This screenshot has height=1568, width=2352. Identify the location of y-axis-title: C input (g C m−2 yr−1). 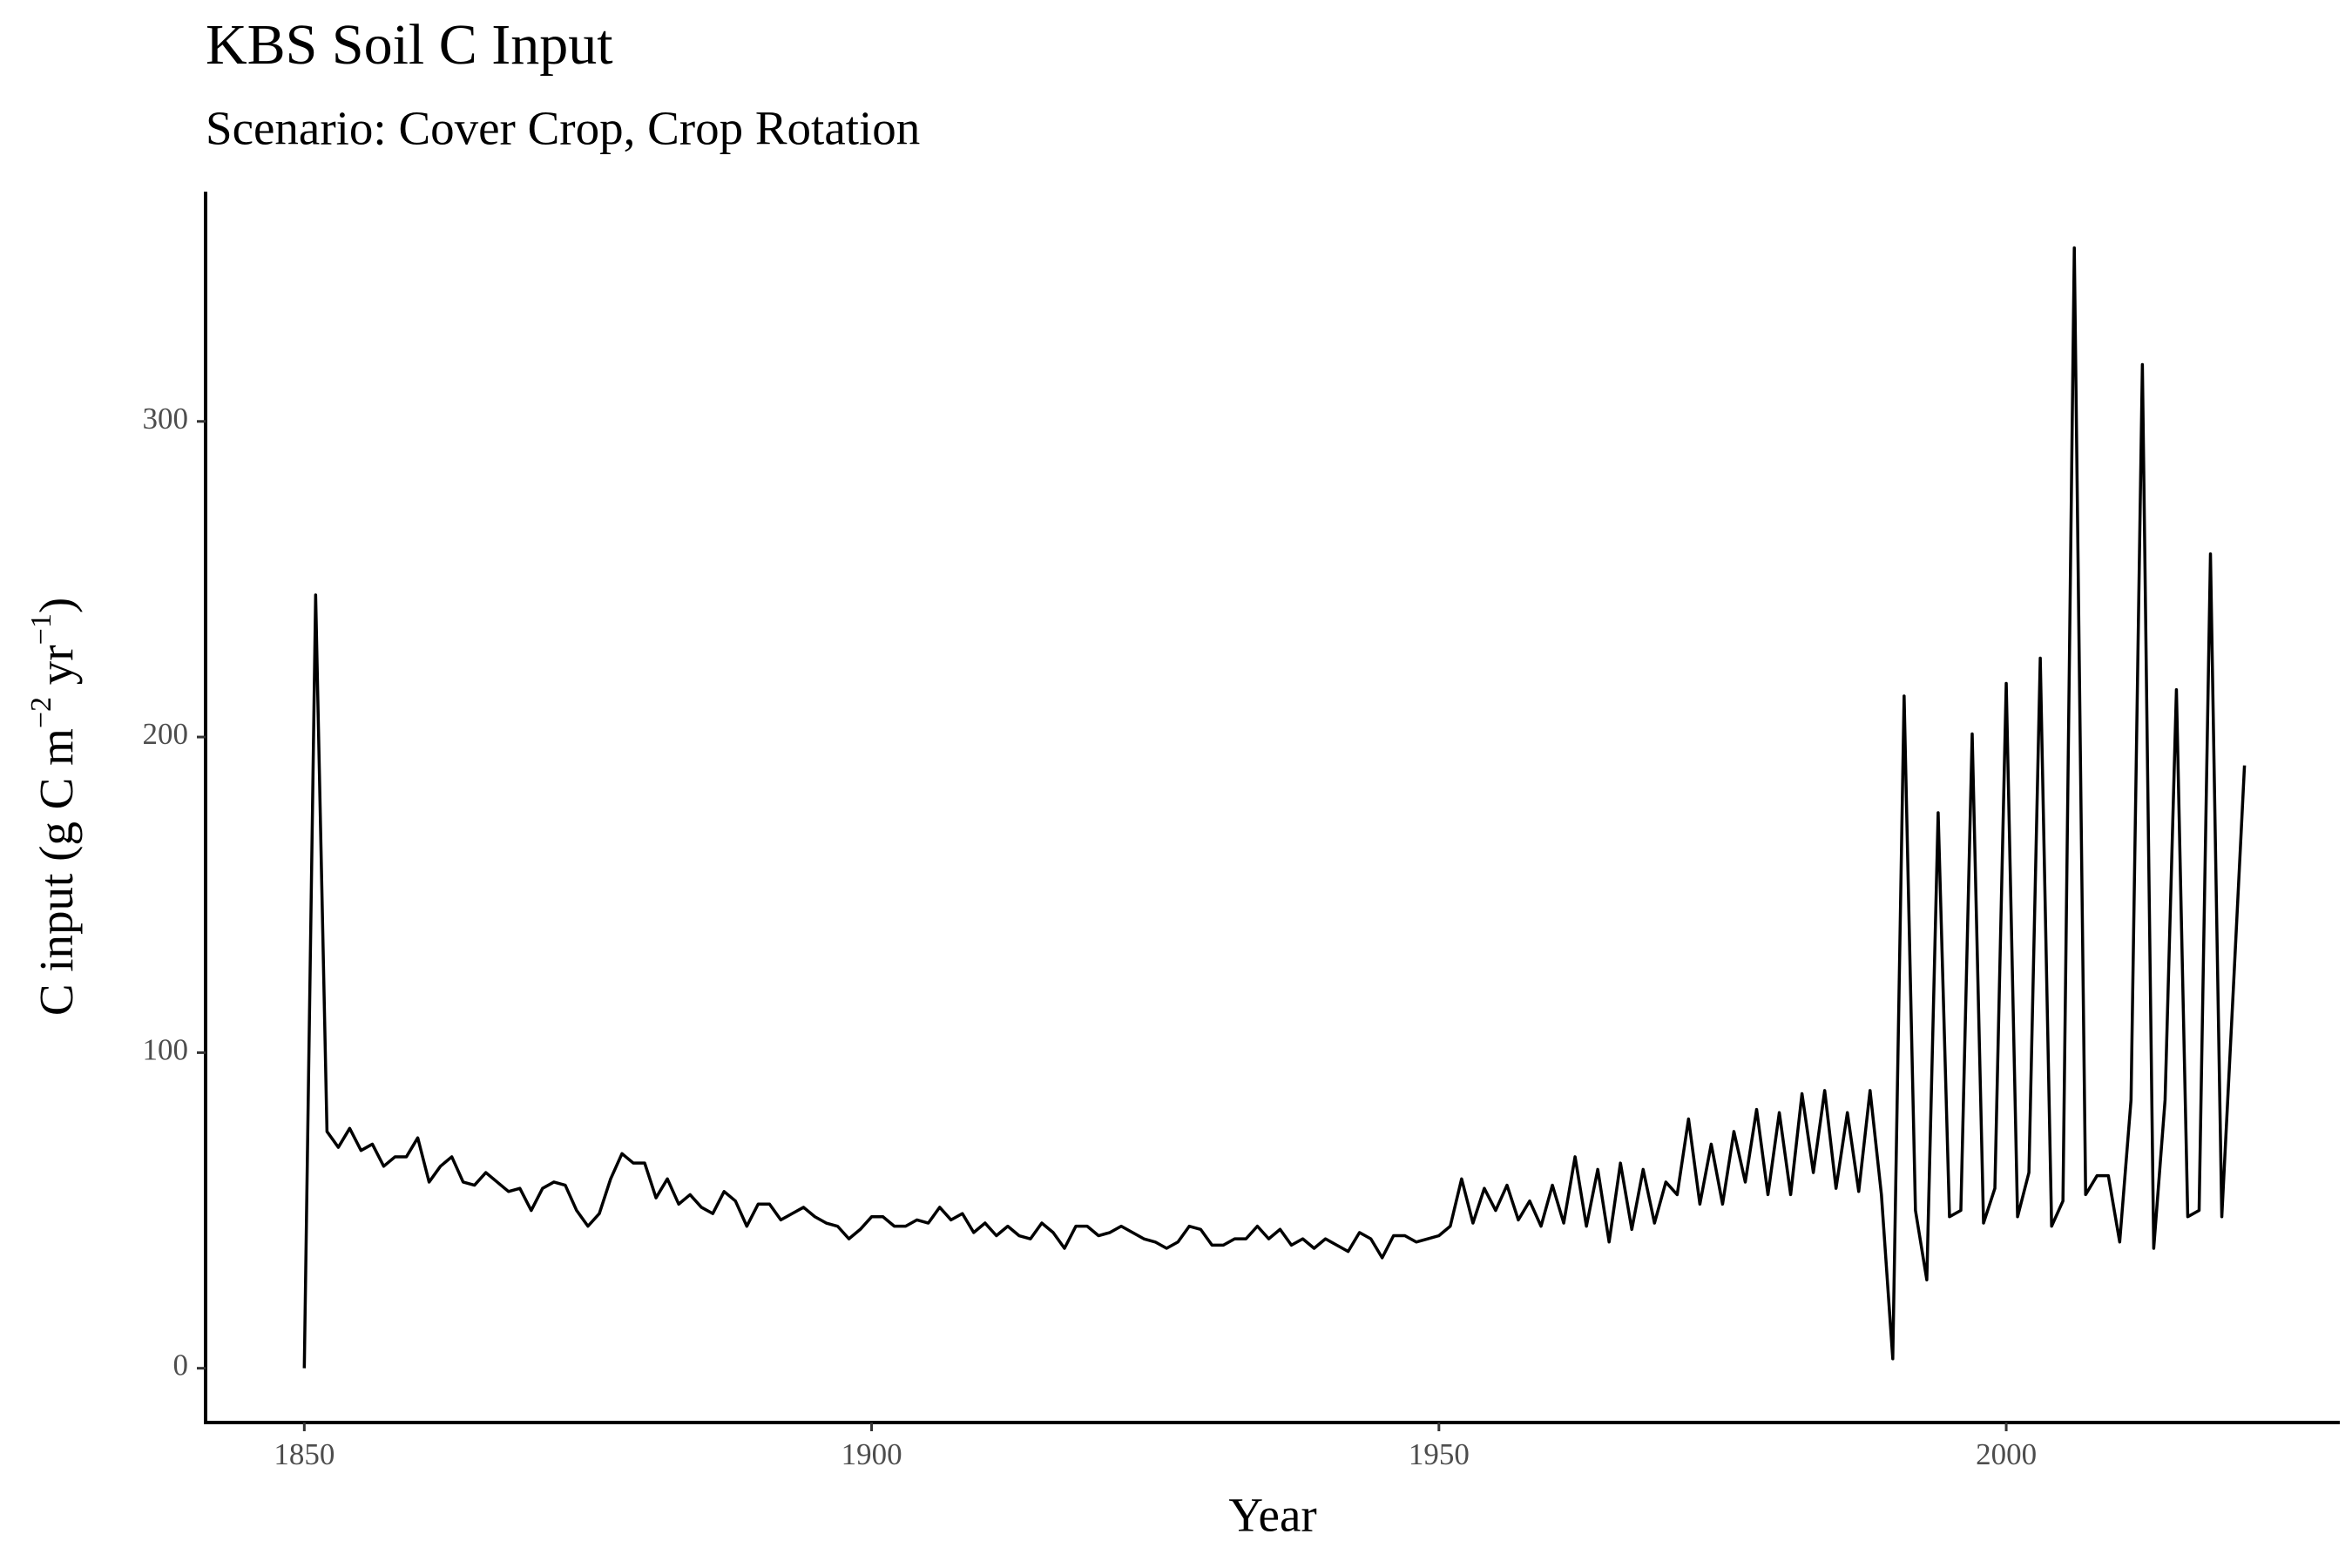
(54, 807).